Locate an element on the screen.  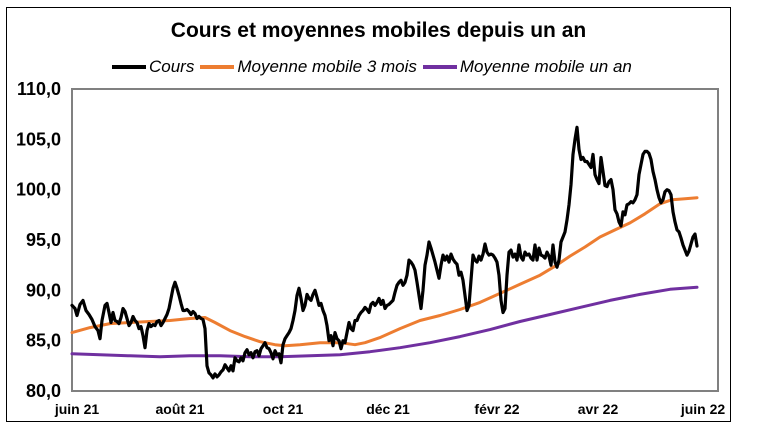
x-tick-label: juin 22 is located at coordinates (703, 409).